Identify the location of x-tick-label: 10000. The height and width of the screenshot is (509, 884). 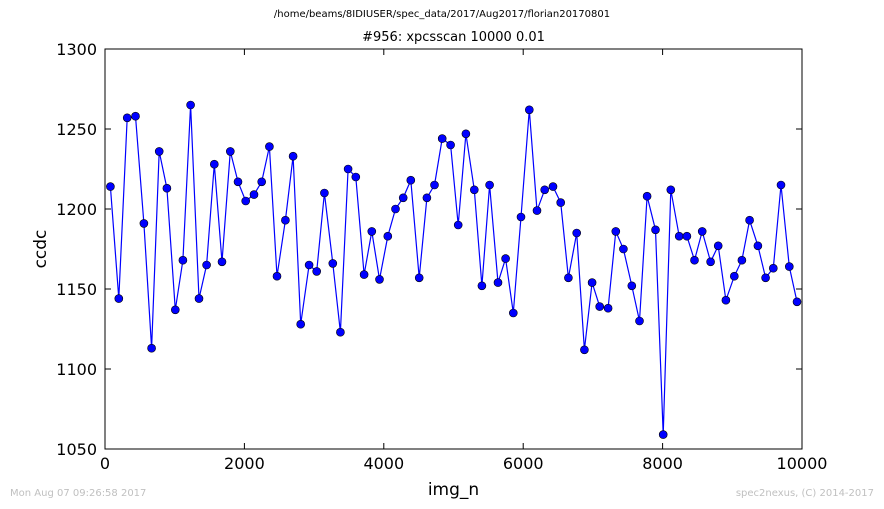
(802, 463).